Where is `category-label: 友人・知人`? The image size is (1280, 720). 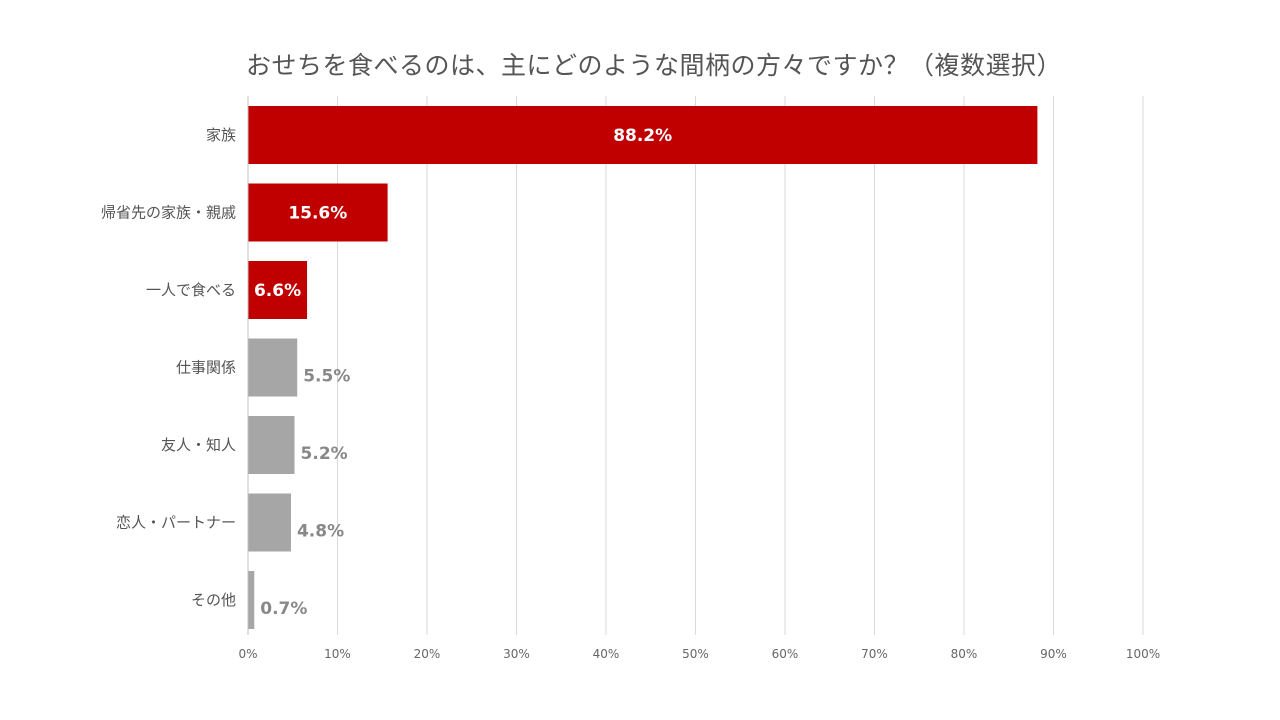 category-label: 友人・知人 is located at coordinates (198, 445).